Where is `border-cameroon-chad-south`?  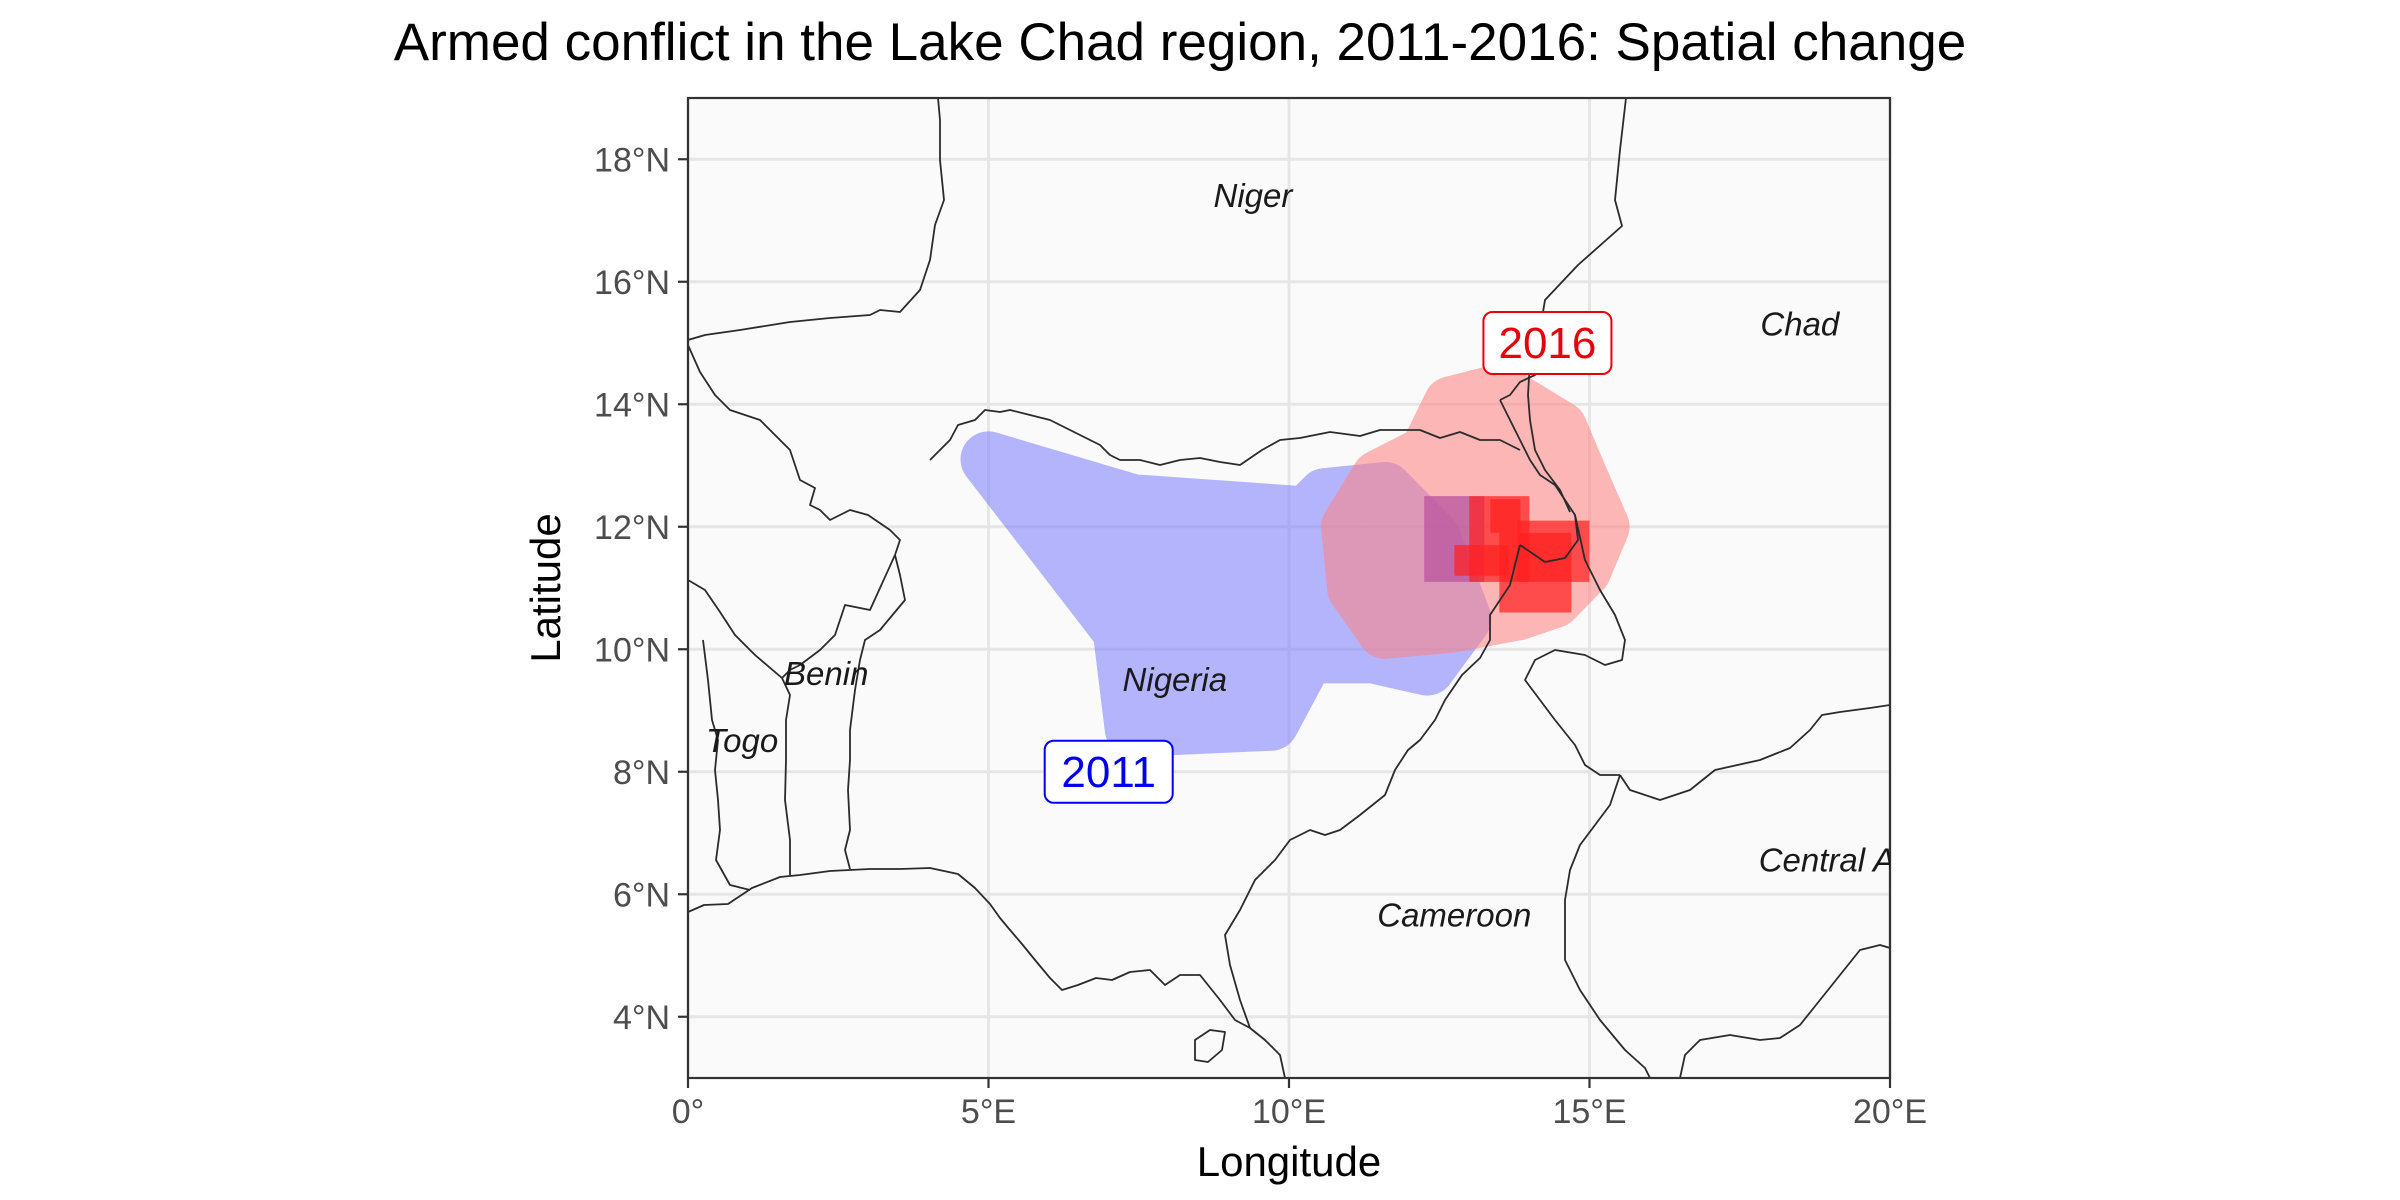
border-cameroon-chad-south is located at coordinates (1575, 645).